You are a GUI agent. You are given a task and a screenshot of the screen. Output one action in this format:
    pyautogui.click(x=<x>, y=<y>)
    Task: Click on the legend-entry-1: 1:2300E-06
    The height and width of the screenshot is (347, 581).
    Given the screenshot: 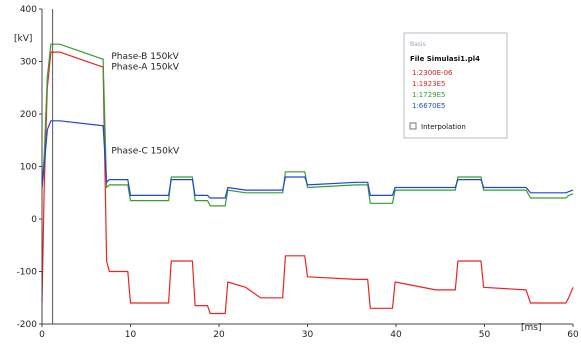 What is the action you would take?
    pyautogui.click(x=432, y=73)
    